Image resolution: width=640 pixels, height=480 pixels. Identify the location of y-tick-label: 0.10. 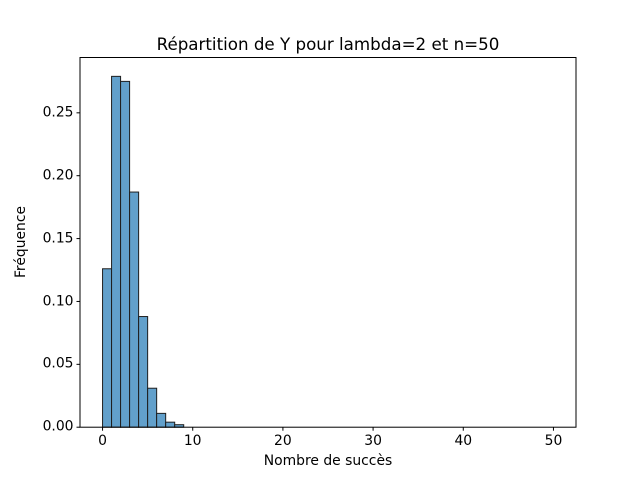
(58, 301).